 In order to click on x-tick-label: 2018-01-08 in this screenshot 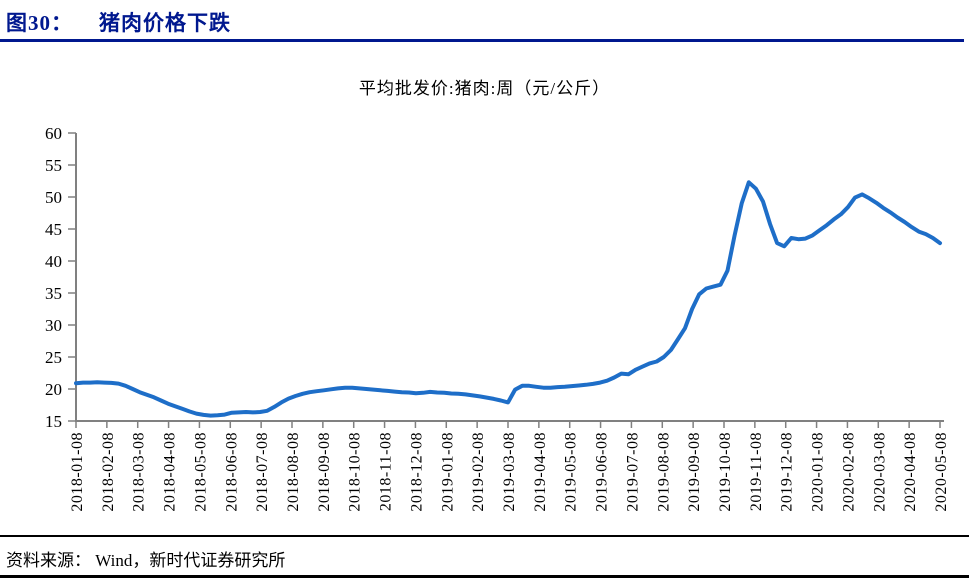, I will do `click(77, 472)`.